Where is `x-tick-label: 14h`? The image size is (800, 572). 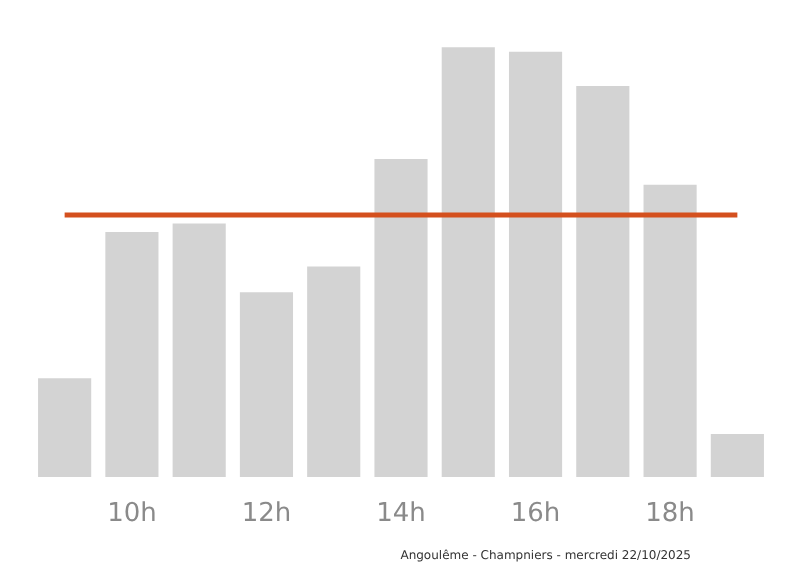
x-tick-label: 14h is located at coordinates (401, 514).